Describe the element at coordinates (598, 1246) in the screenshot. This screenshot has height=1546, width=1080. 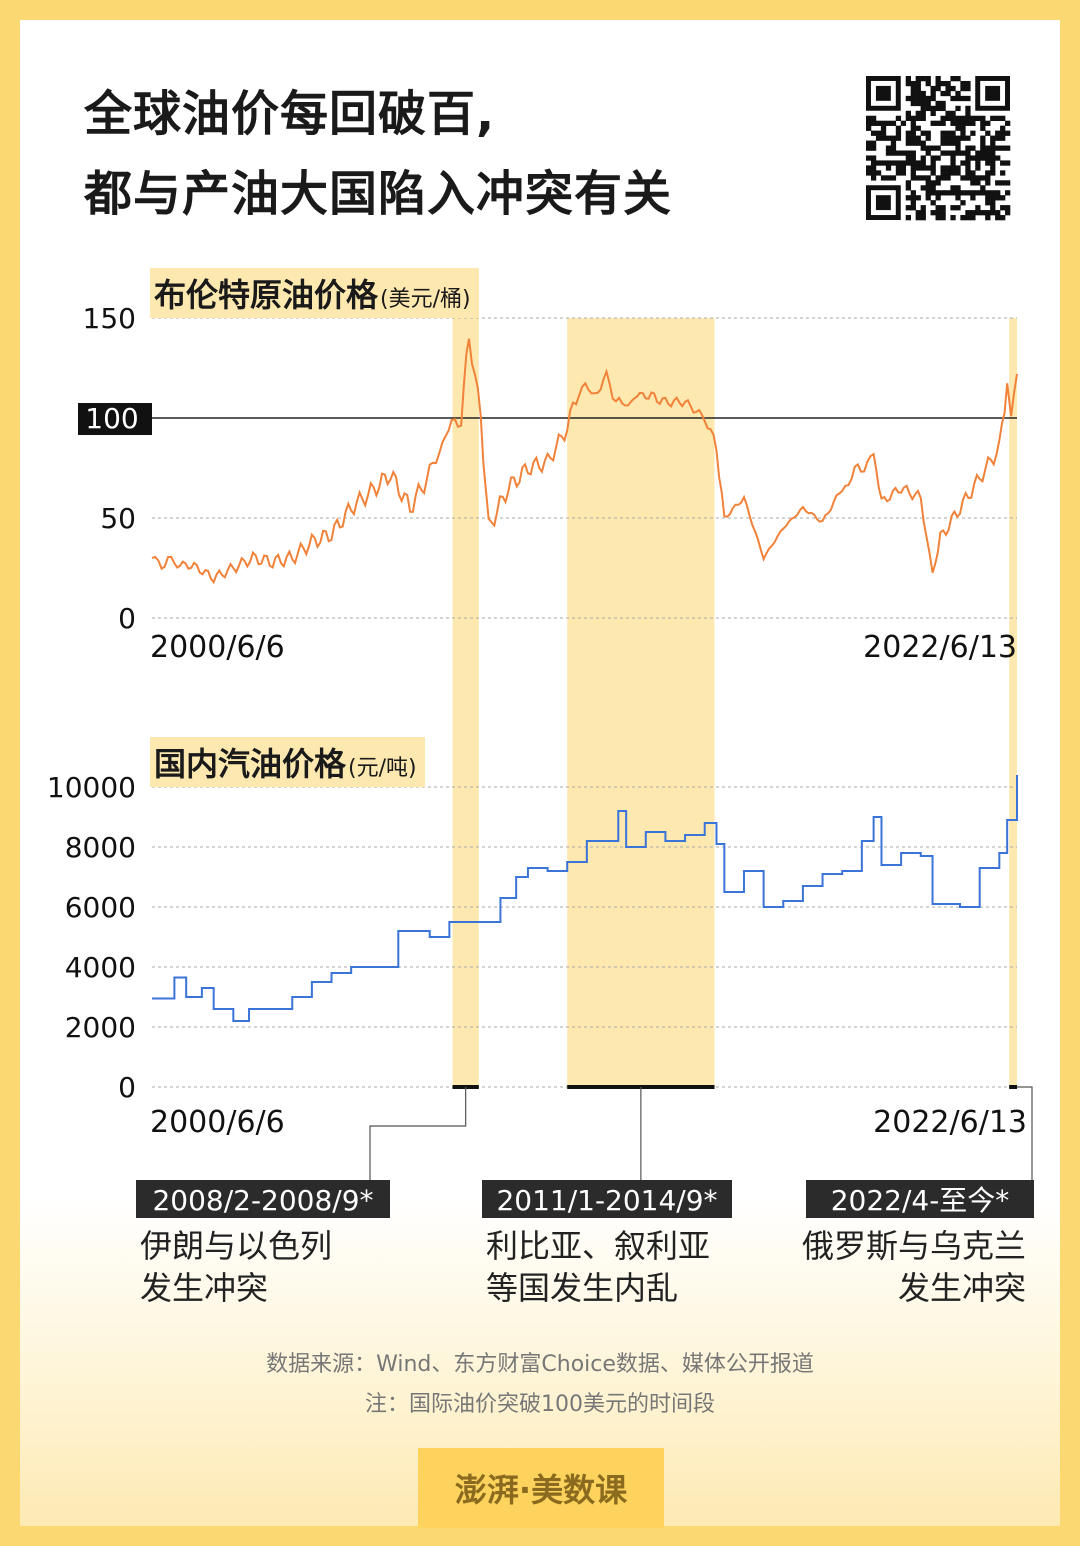
I see `period-desc-2-a: 利比亚、叙利亚` at that location.